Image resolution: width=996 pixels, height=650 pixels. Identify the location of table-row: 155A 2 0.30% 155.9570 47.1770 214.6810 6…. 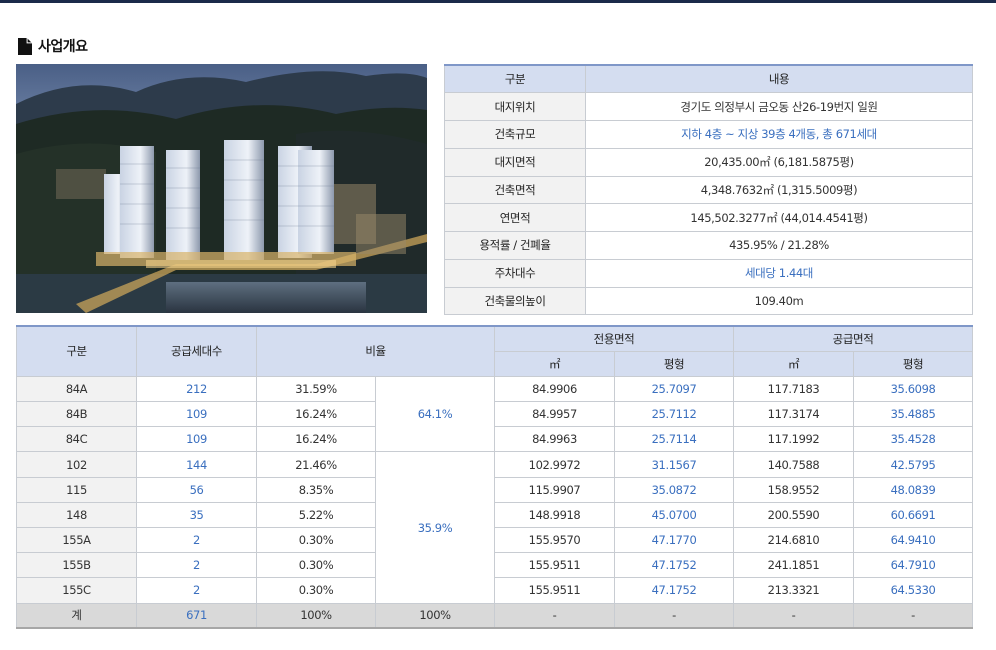
(495, 540).